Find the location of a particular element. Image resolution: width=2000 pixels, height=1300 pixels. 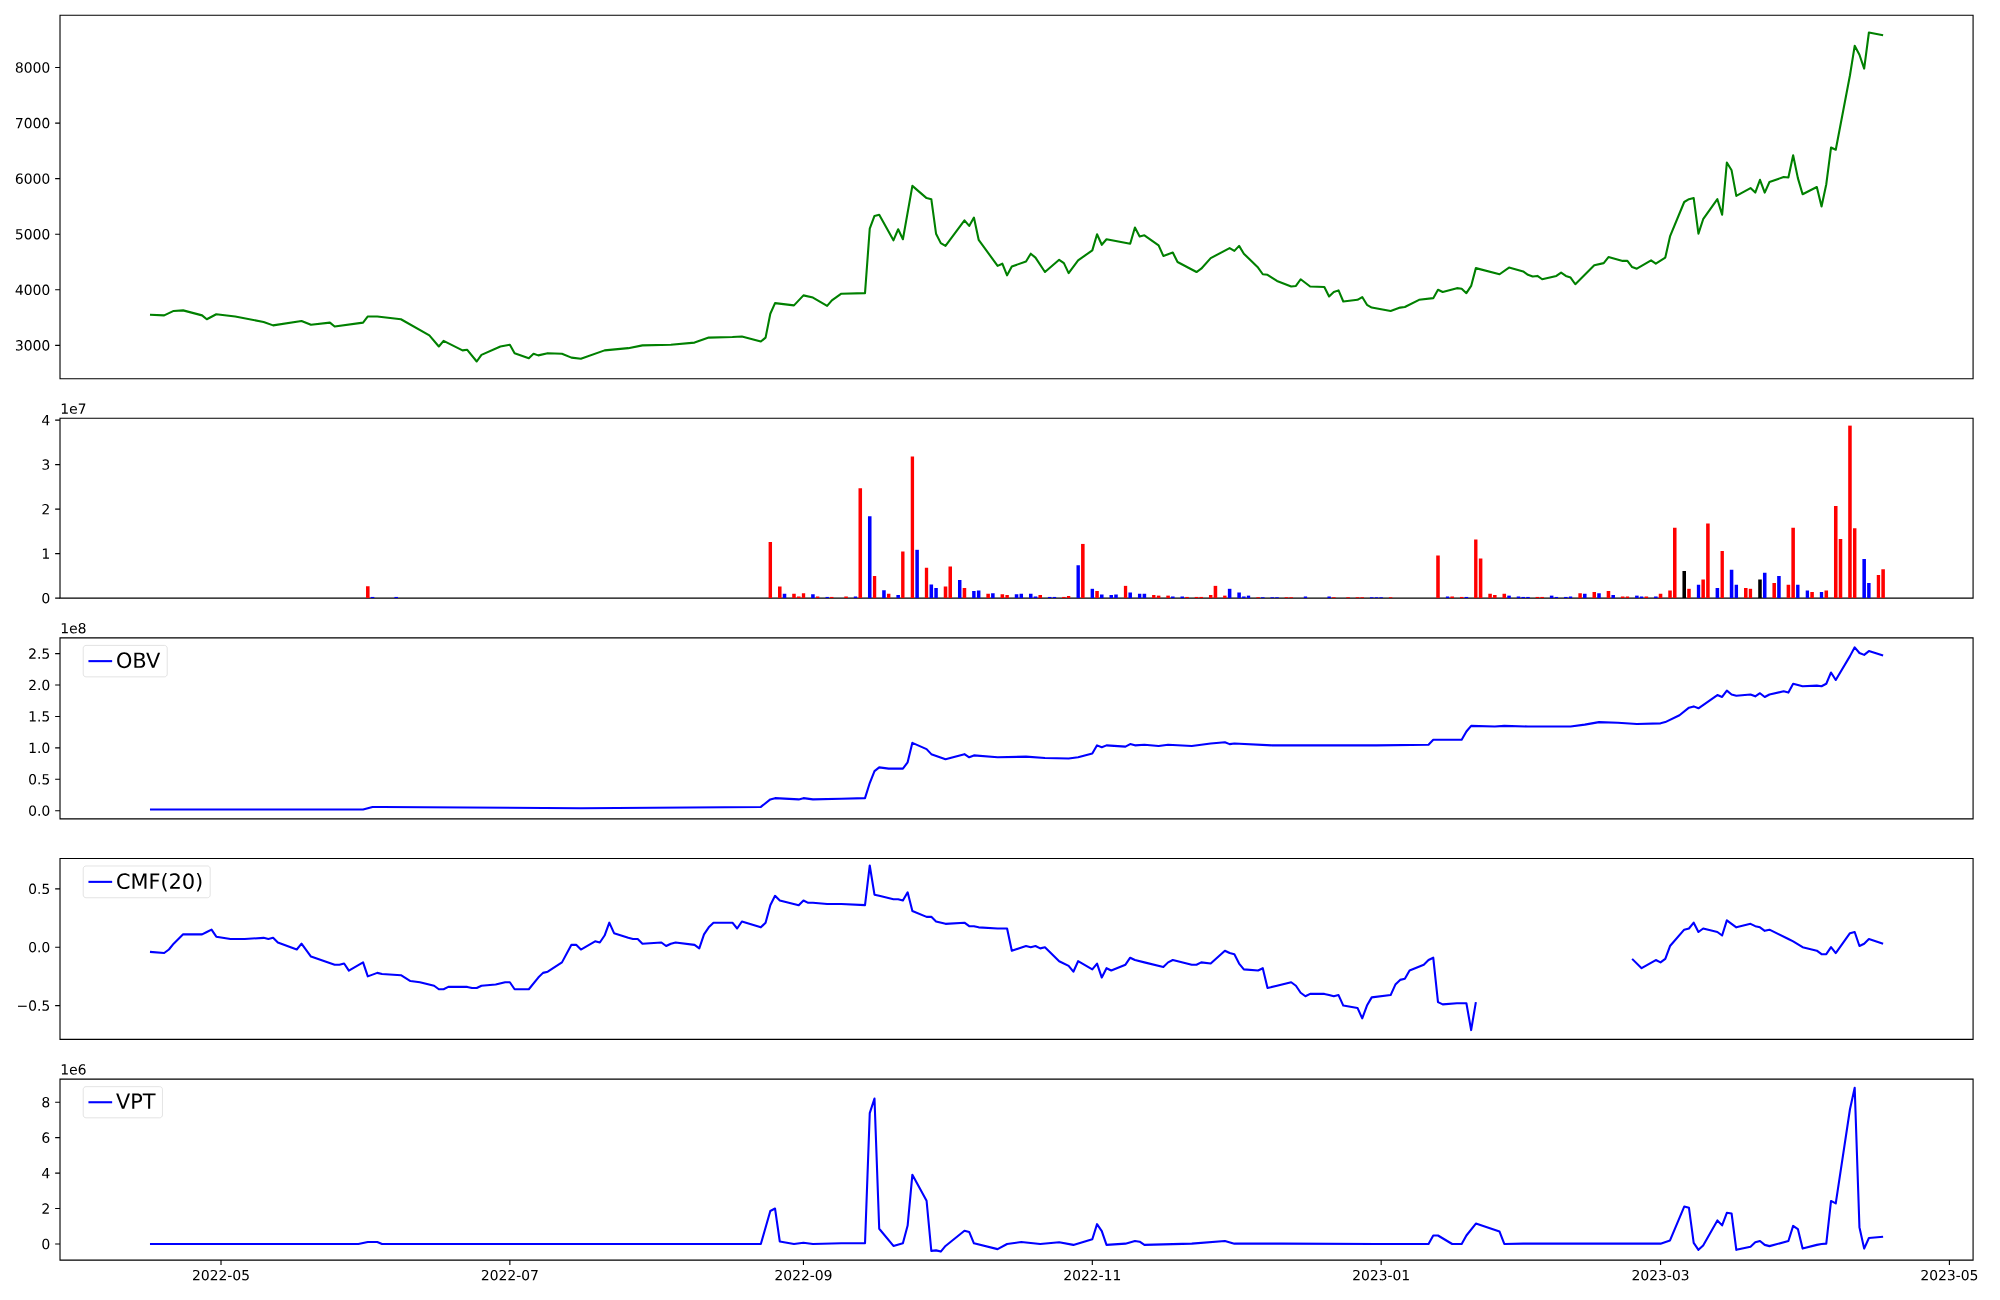

y-tick-label: 8000 is located at coordinates (32, 67).